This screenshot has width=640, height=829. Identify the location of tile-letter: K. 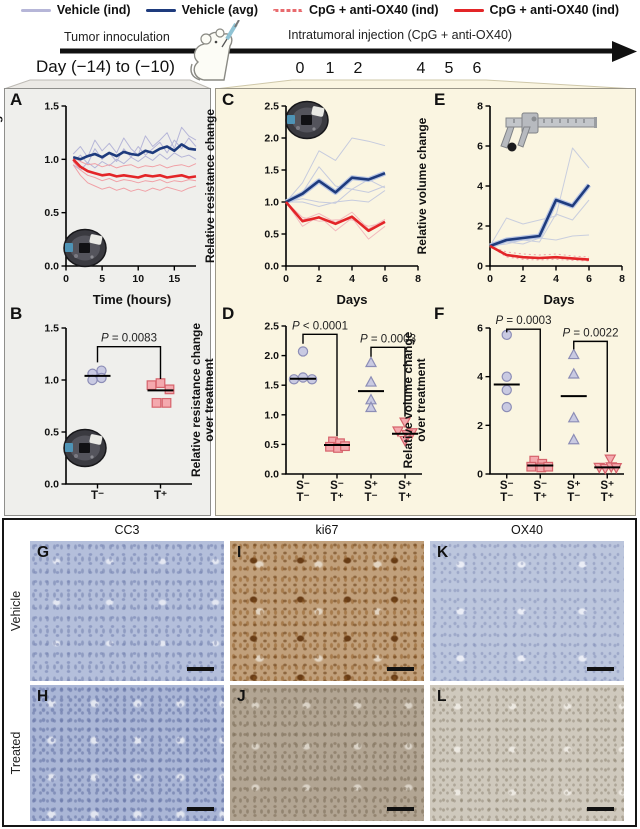
(443, 552).